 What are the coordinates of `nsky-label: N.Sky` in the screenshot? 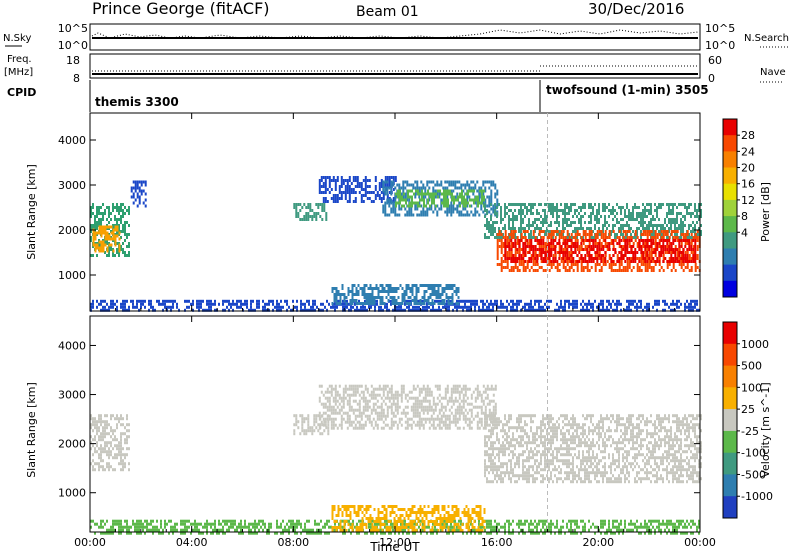 It's located at (17, 38).